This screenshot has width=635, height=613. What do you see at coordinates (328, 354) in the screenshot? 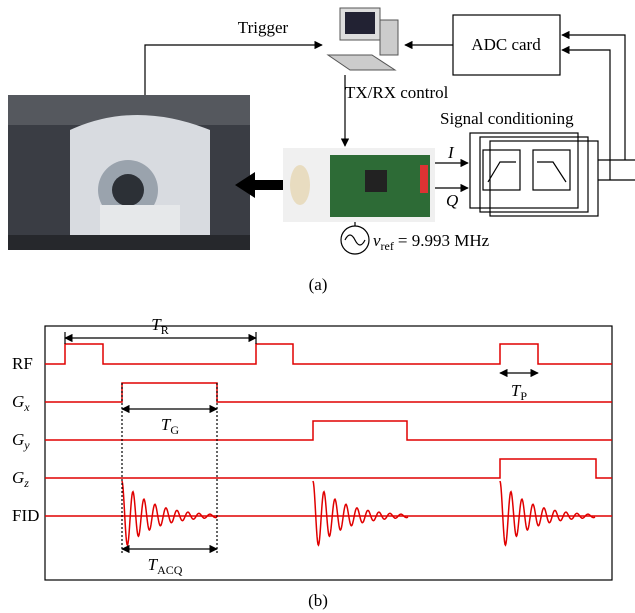
I see `rf-trace` at bounding box center [328, 354].